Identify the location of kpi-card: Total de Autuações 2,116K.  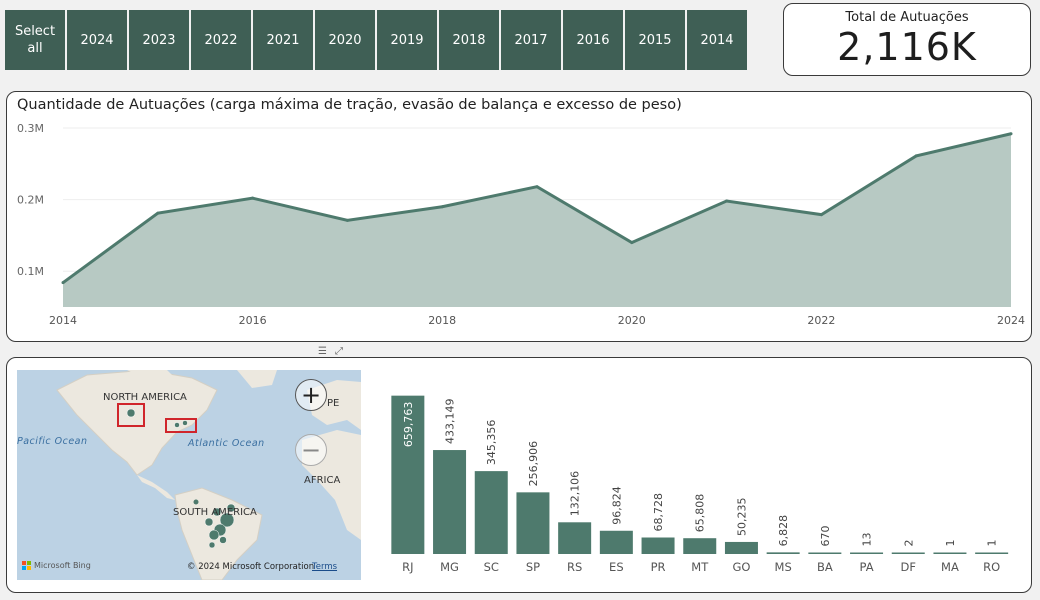
(907, 39).